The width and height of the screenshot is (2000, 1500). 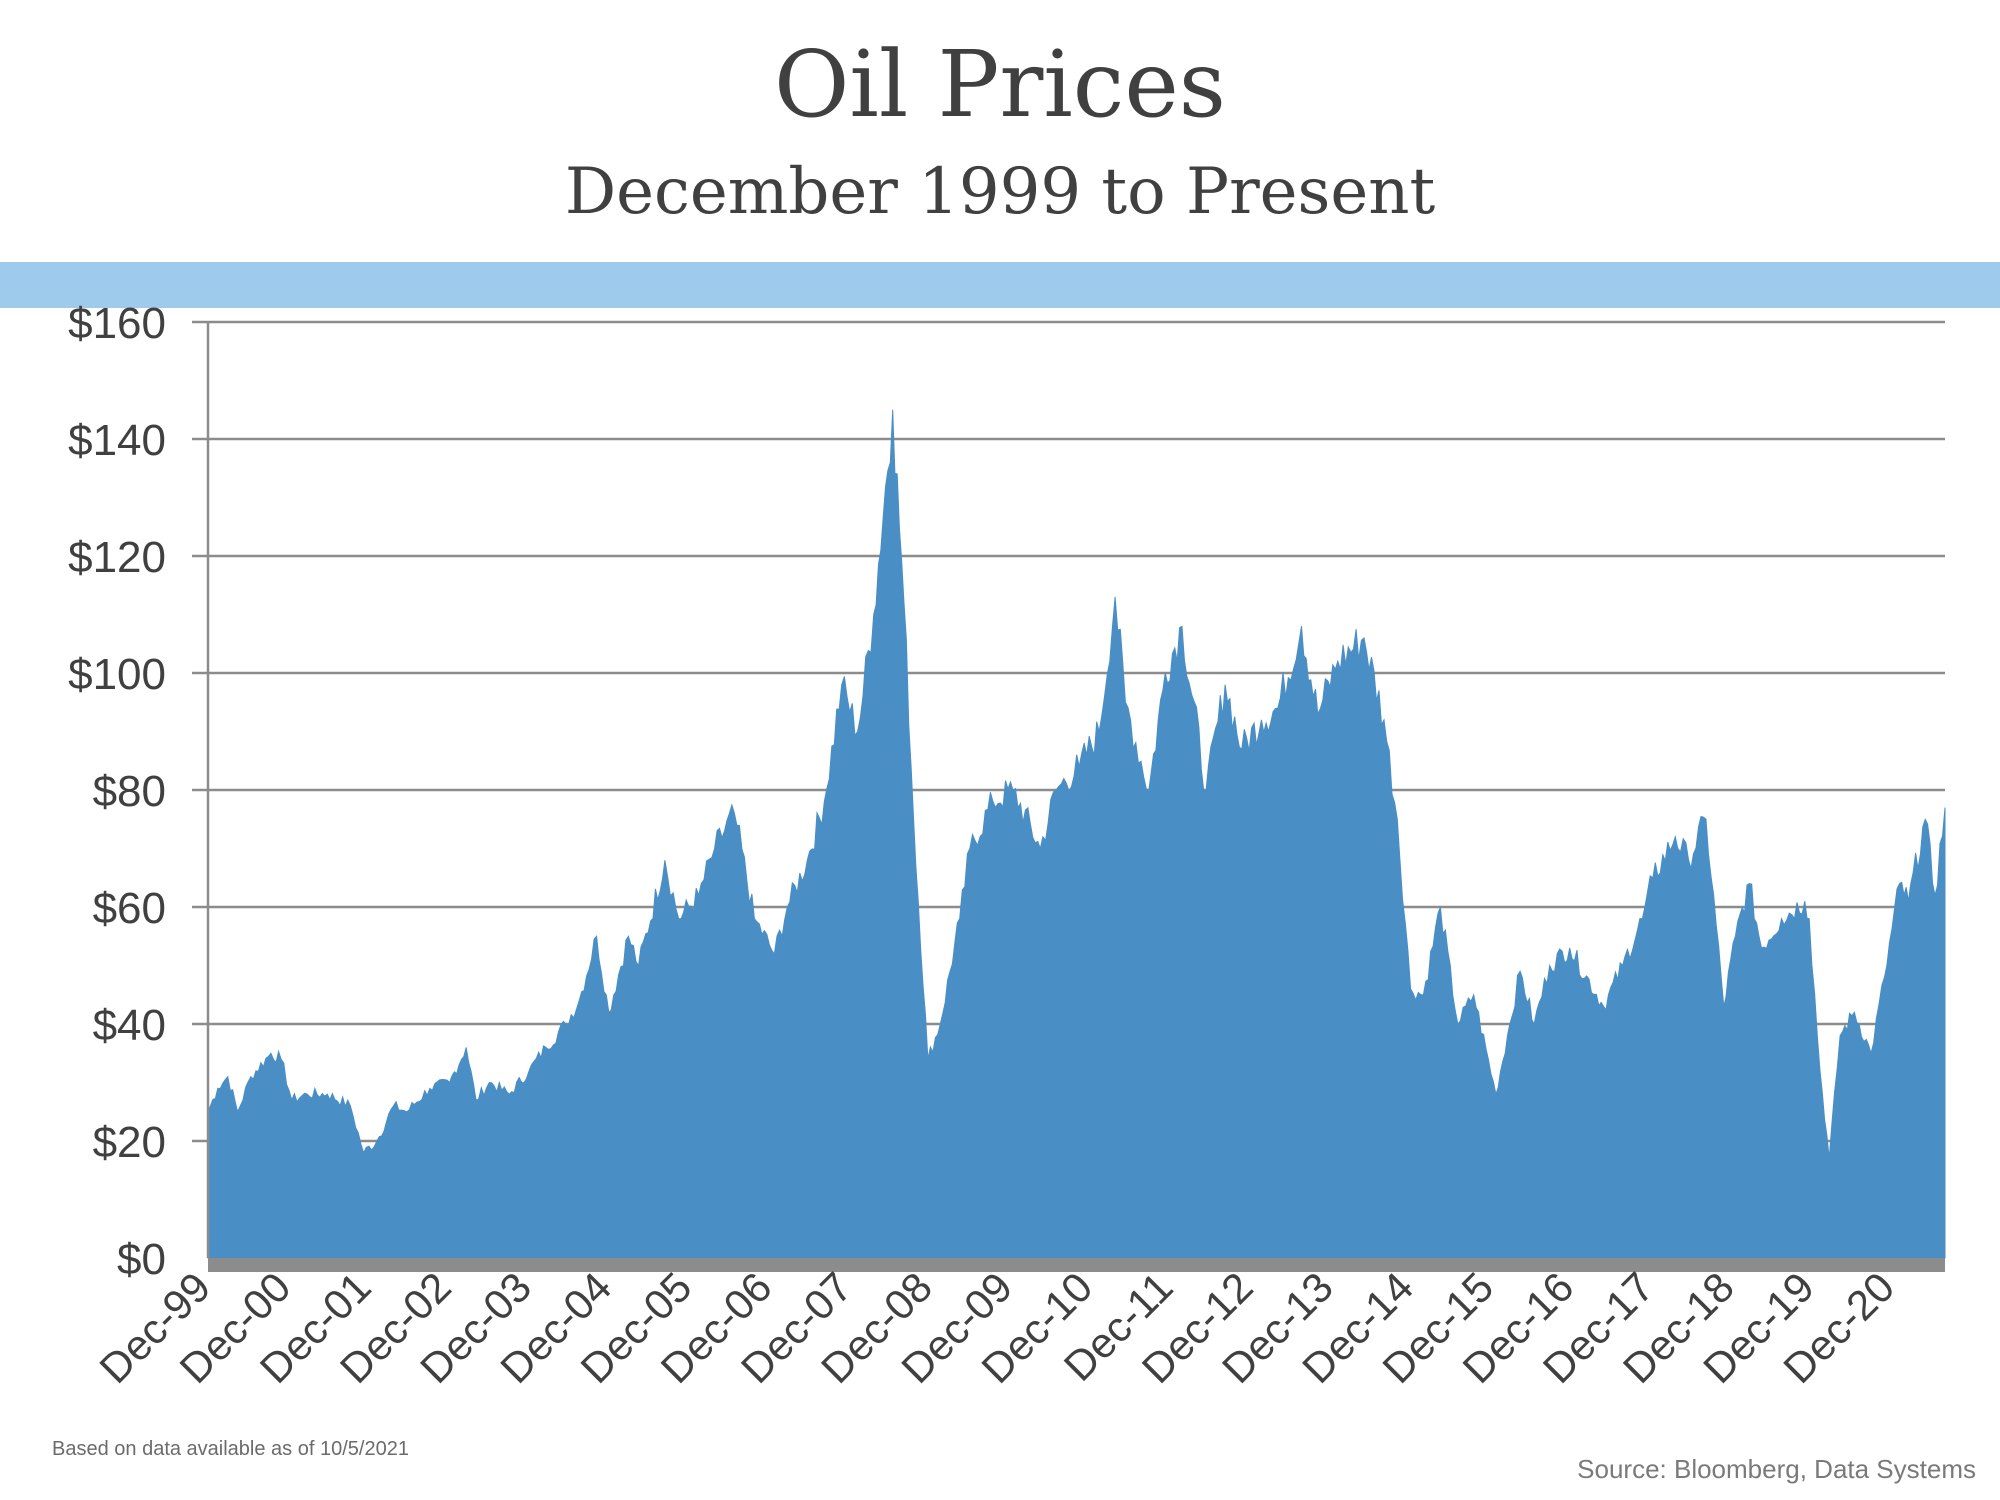 I want to click on y-tick-label: $0, so click(x=141, y=1259).